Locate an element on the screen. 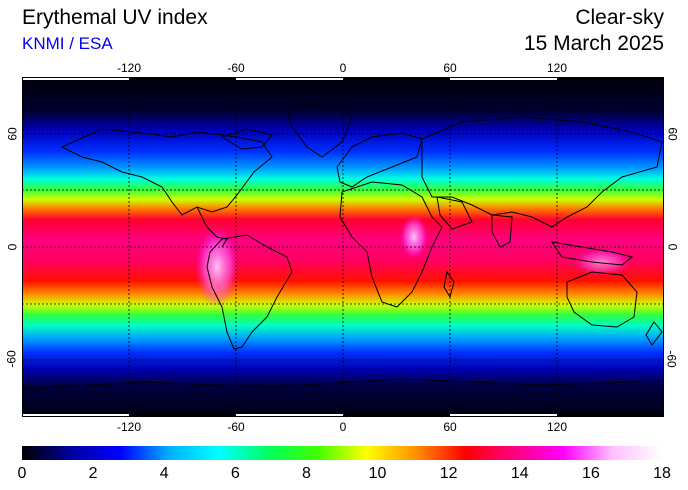 The width and height of the screenshot is (688, 490). lat-tick-left-minus60: -60 is located at coordinates (11, 359).